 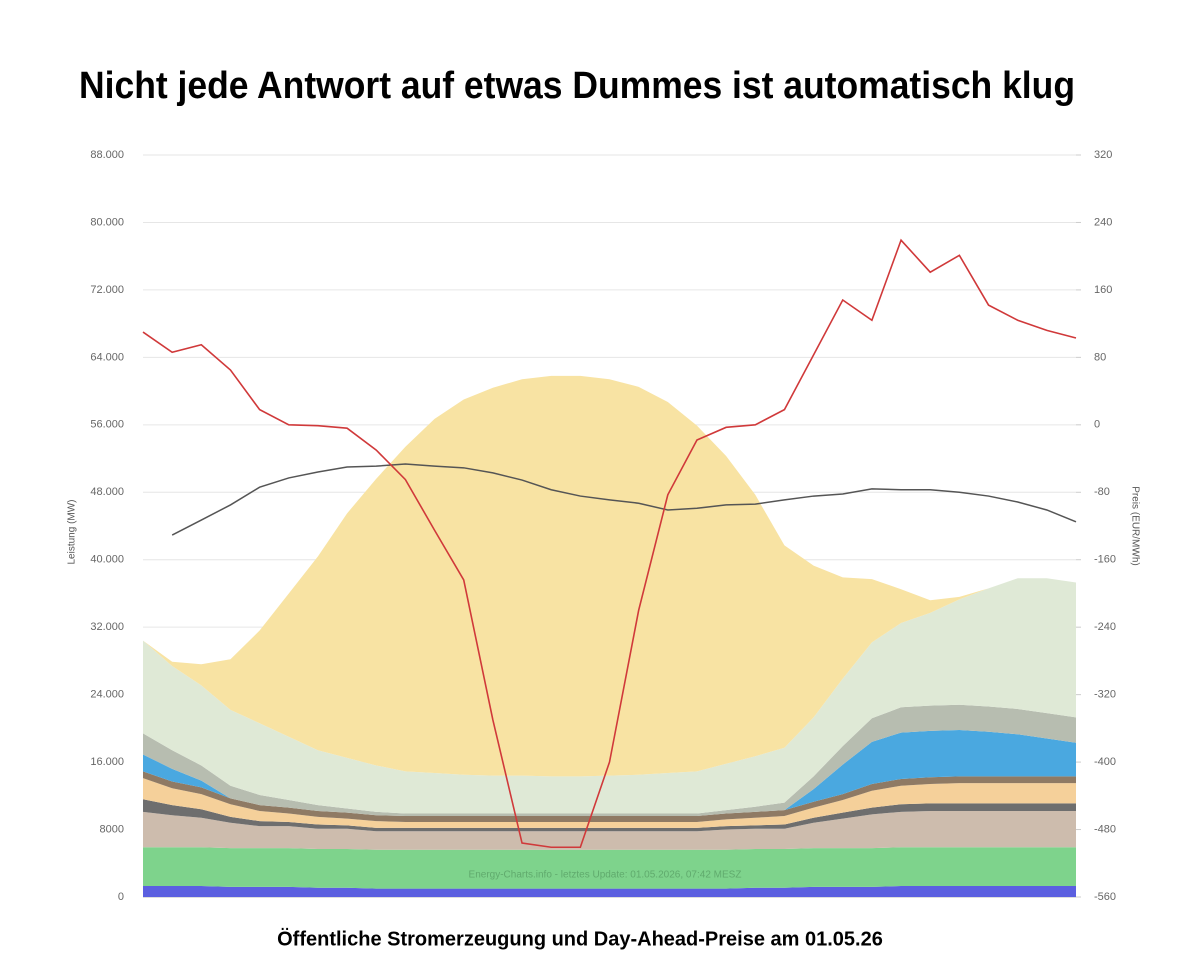 I want to click on y2-tick-label: -160, so click(x=1105, y=560).